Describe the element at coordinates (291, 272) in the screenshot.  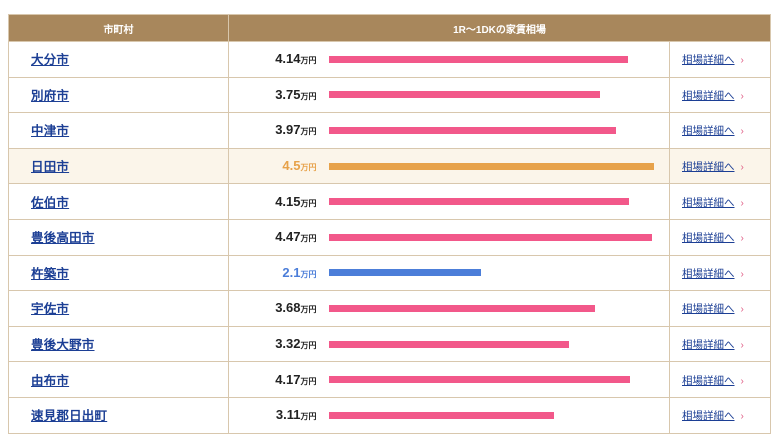
I see `rent-value: 2.1` at that location.